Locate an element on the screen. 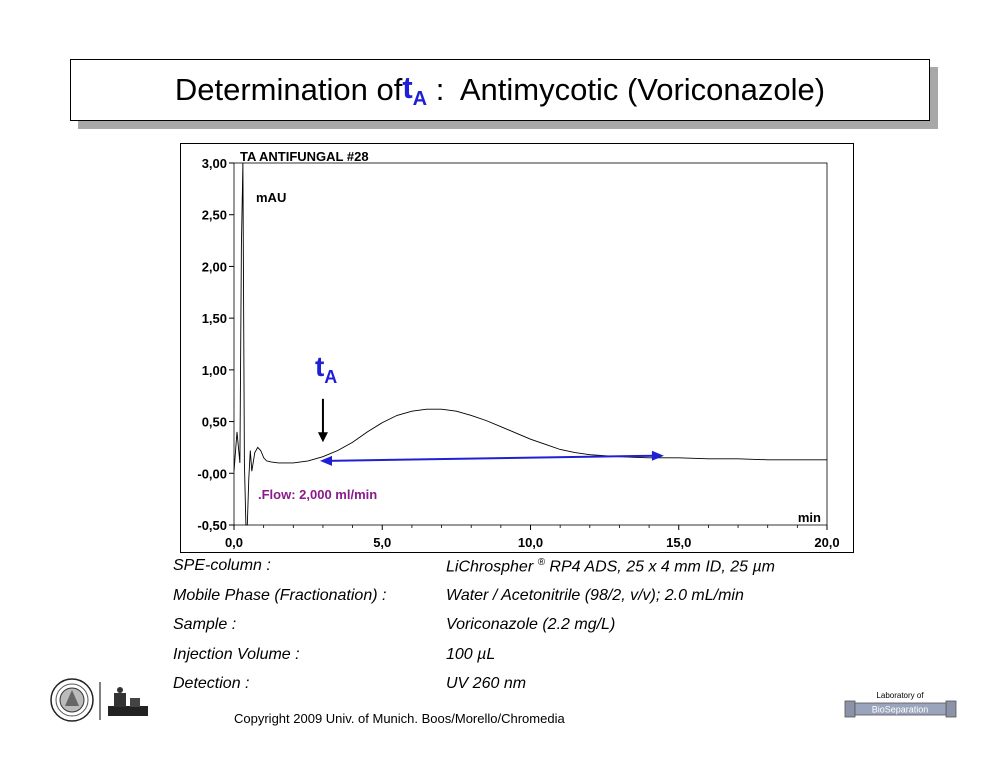 This screenshot has height=773, width=1000. range-arrow-line is located at coordinates (491, 458).